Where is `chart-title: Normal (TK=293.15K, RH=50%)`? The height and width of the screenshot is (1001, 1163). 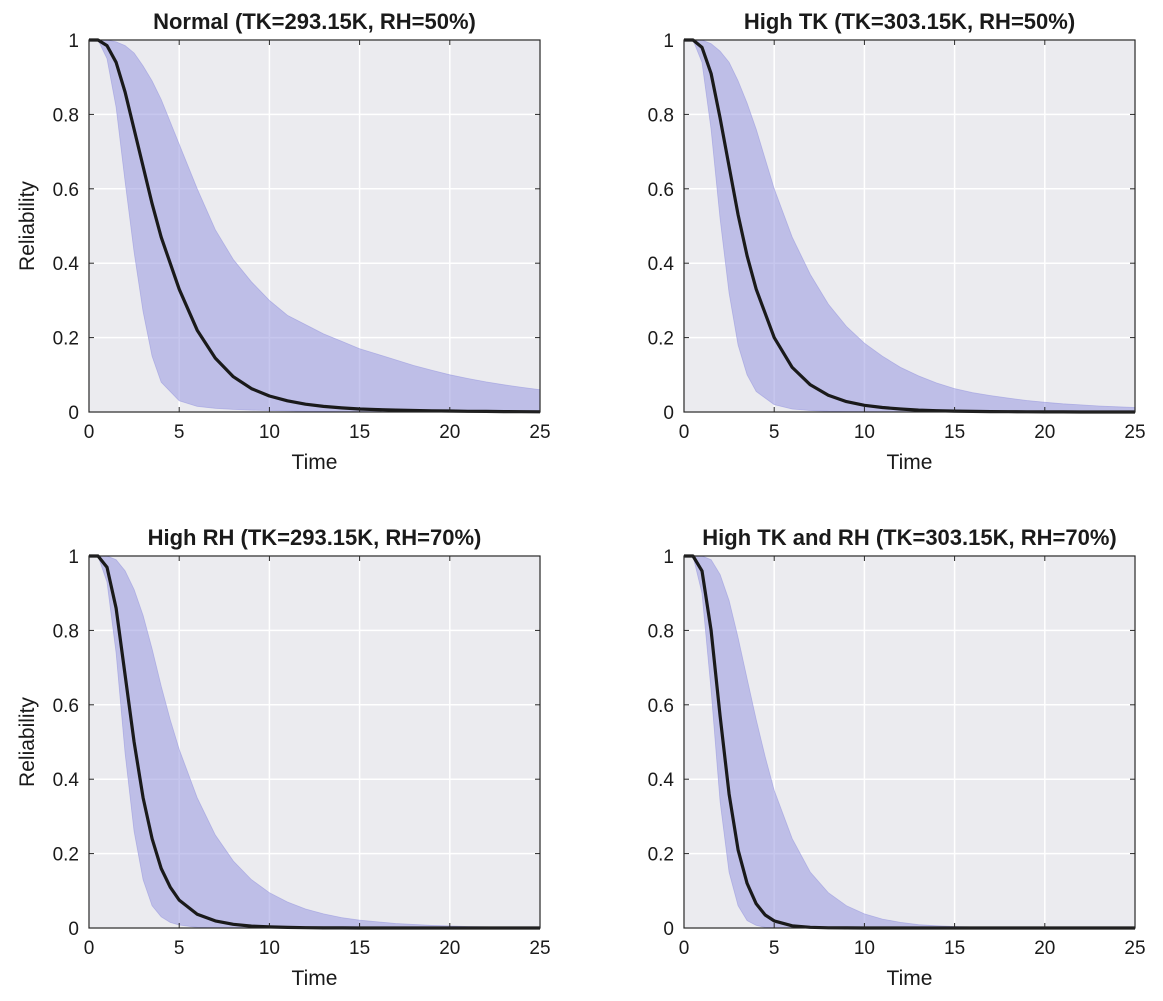
chart-title: Normal (TK=293.15K, RH=50%) is located at coordinates (314, 21).